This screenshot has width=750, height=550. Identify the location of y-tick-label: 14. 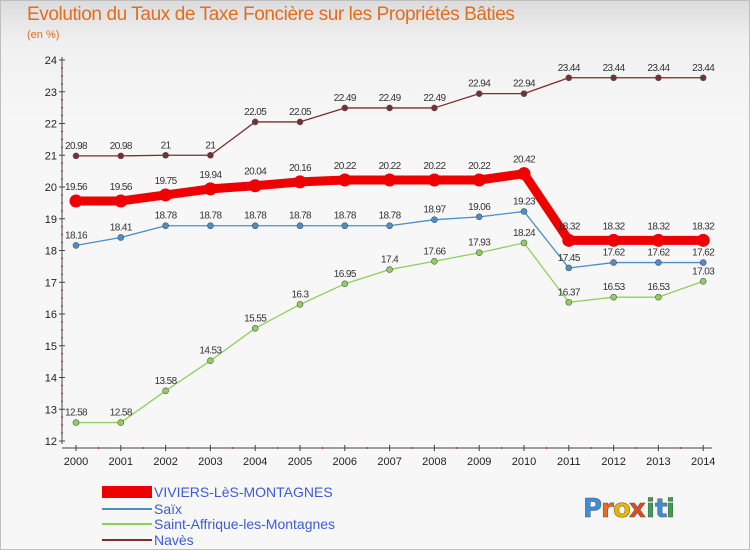
(51, 379).